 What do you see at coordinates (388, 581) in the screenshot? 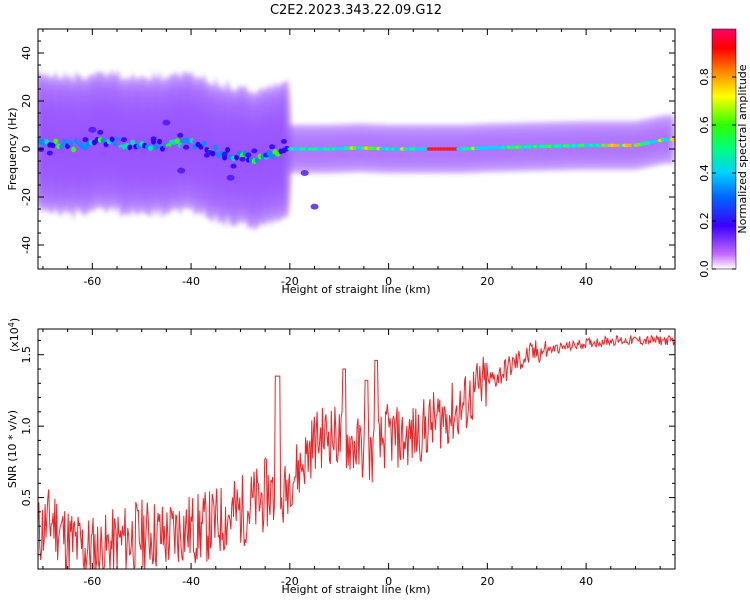
I see `snr-xtick-label: 0` at bounding box center [388, 581].